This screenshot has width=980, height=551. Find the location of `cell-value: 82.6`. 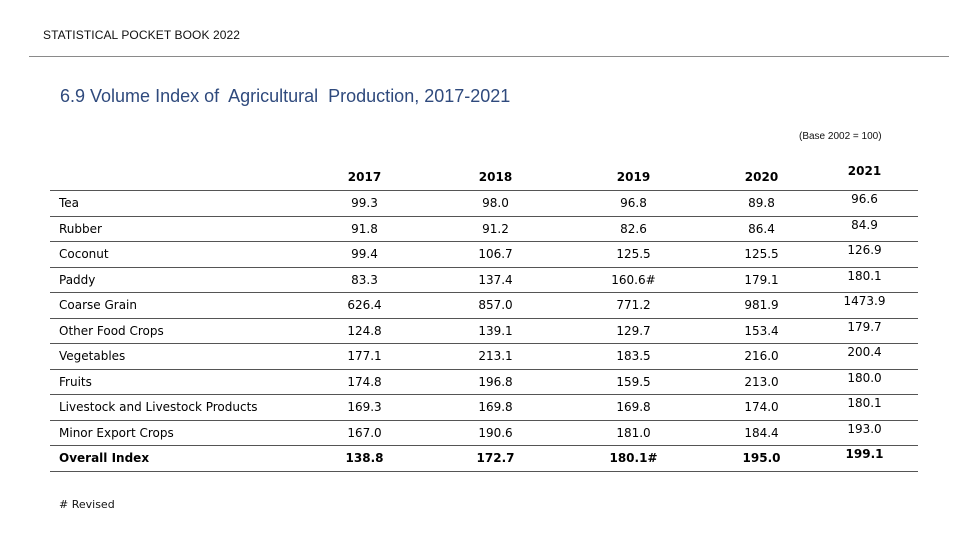

cell-value: 82.6 is located at coordinates (633, 229).